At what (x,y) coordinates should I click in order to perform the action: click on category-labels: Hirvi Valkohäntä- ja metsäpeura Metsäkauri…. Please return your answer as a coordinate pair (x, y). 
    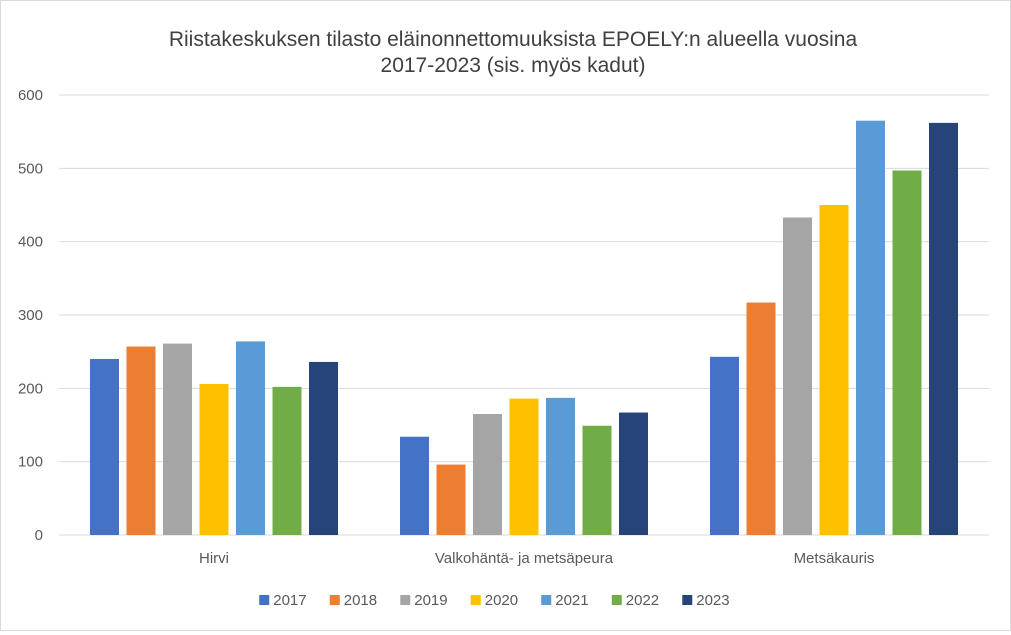
    Looking at the image, I should click on (536, 558).